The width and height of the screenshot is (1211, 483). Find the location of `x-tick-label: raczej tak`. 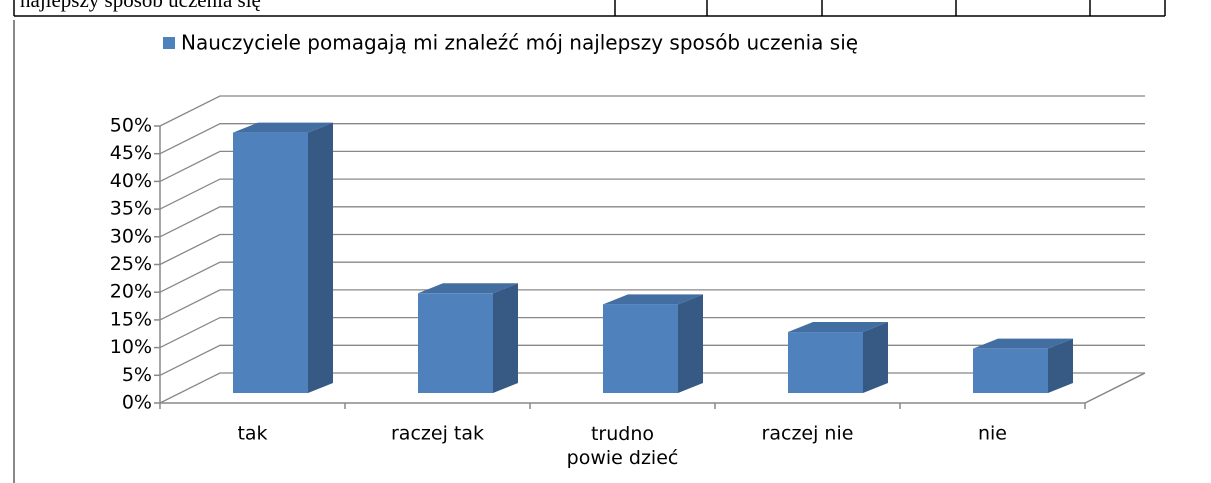

x-tick-label: raczej tak is located at coordinates (437, 434).